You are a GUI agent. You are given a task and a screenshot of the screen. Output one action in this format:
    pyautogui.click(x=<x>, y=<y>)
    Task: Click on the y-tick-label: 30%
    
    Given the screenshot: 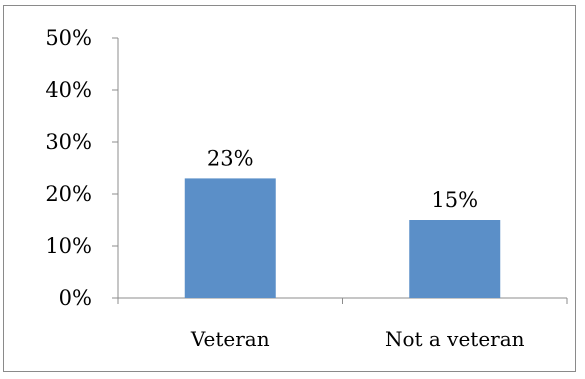 What is the action you would take?
    pyautogui.click(x=68, y=142)
    